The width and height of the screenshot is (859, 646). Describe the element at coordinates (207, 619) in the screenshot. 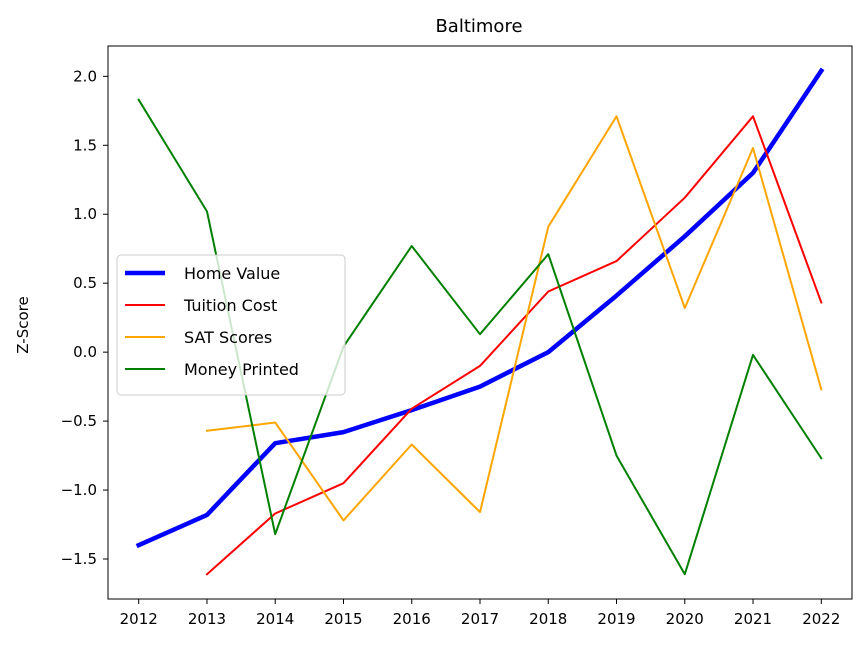

I see `x-tick-label: 2013` at that location.